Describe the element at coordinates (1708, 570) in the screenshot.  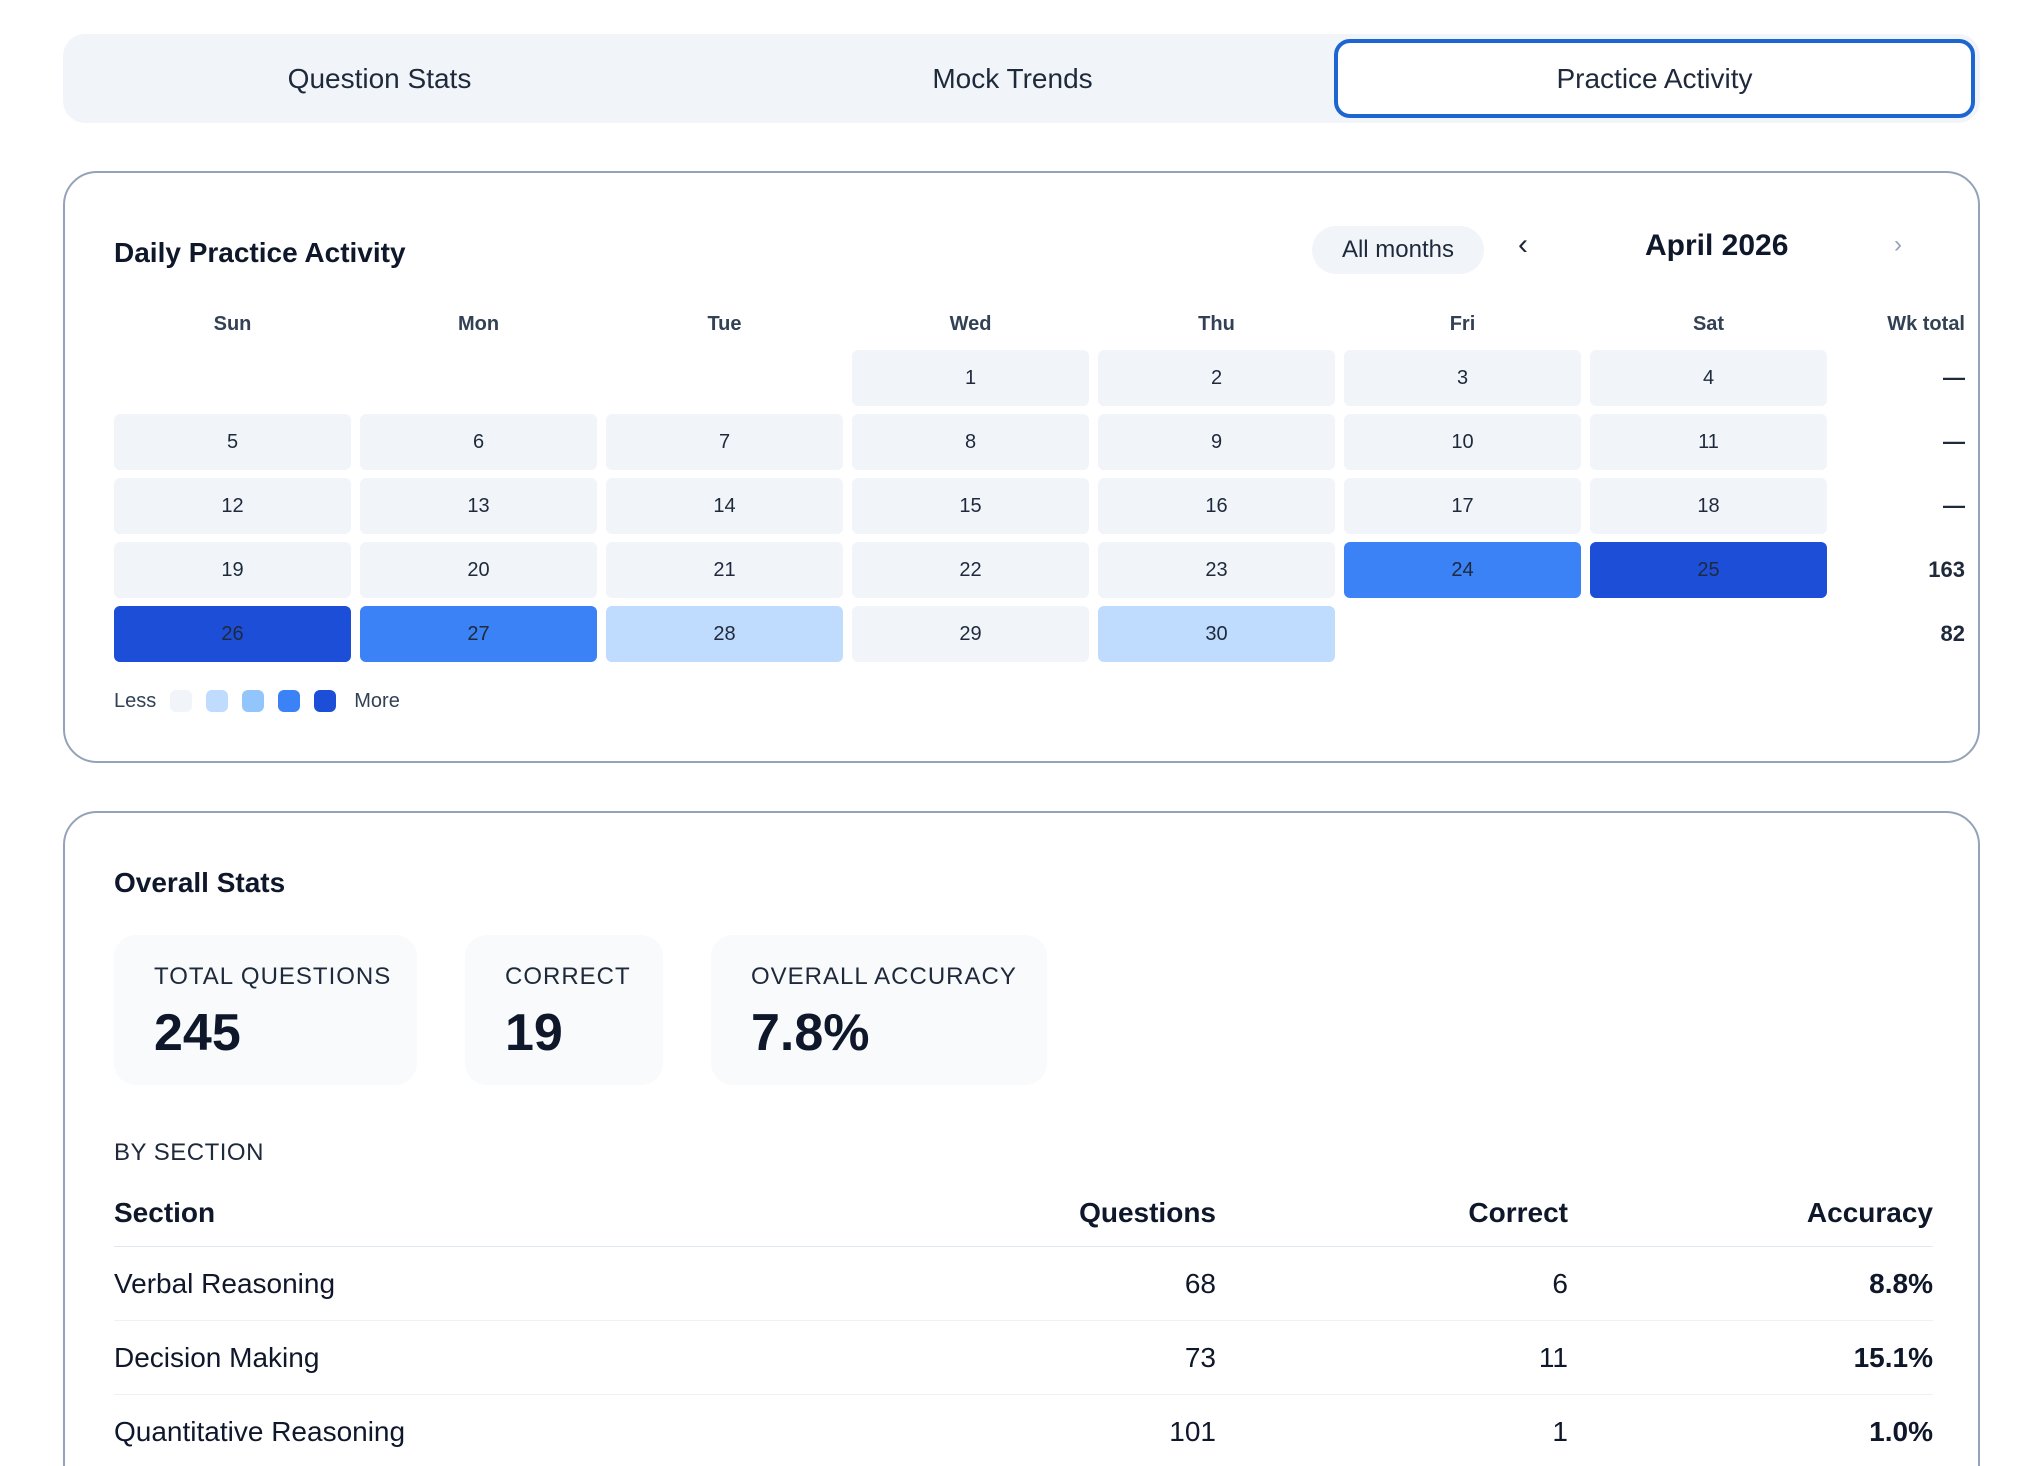
I see `calendar-day: 25` at that location.